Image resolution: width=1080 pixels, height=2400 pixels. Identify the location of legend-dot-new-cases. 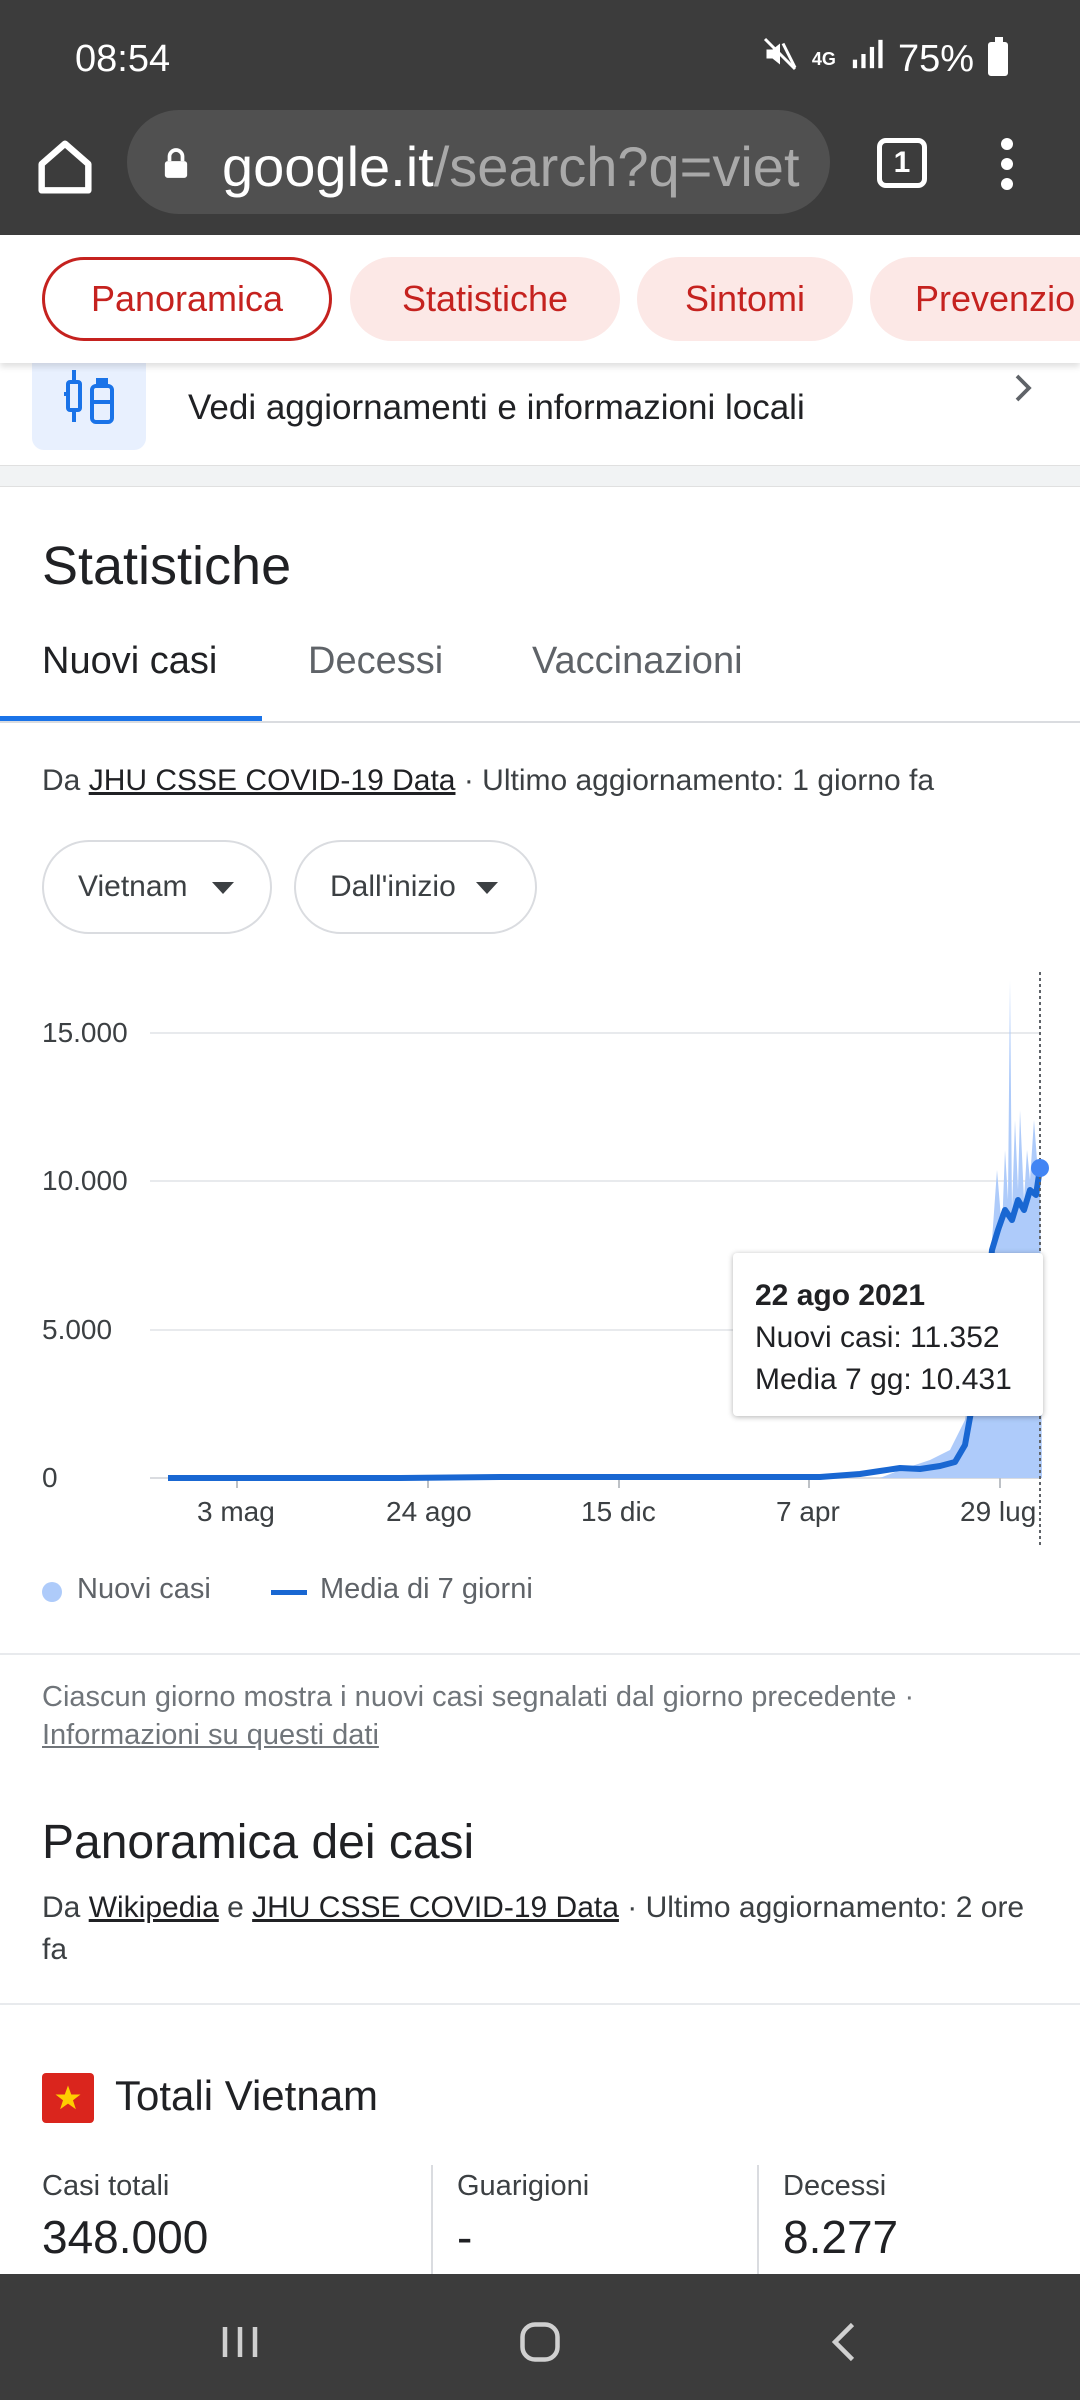
(52, 1592).